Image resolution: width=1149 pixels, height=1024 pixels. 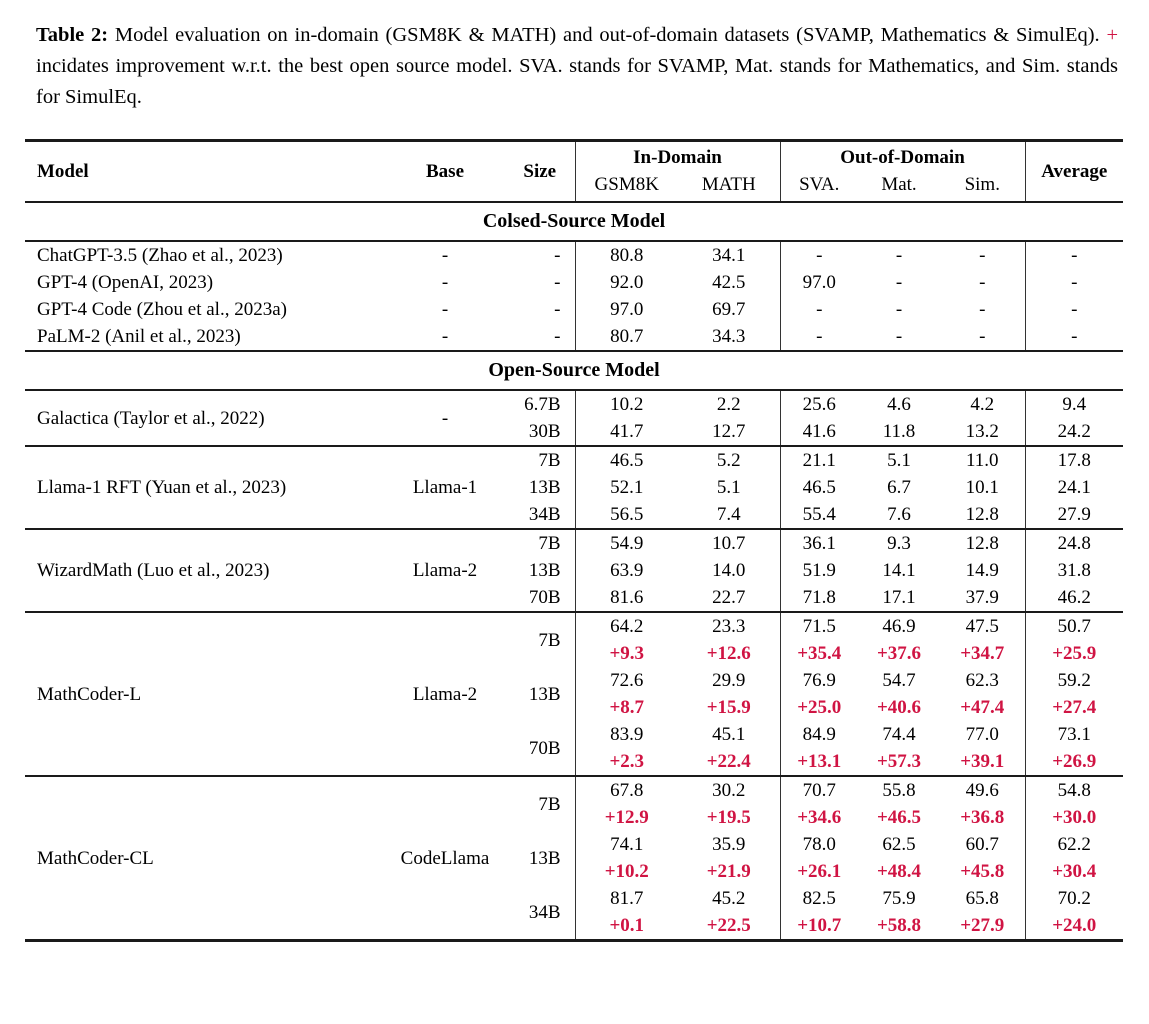 I want to click on col-header-mat: Mat., so click(x=899, y=184).